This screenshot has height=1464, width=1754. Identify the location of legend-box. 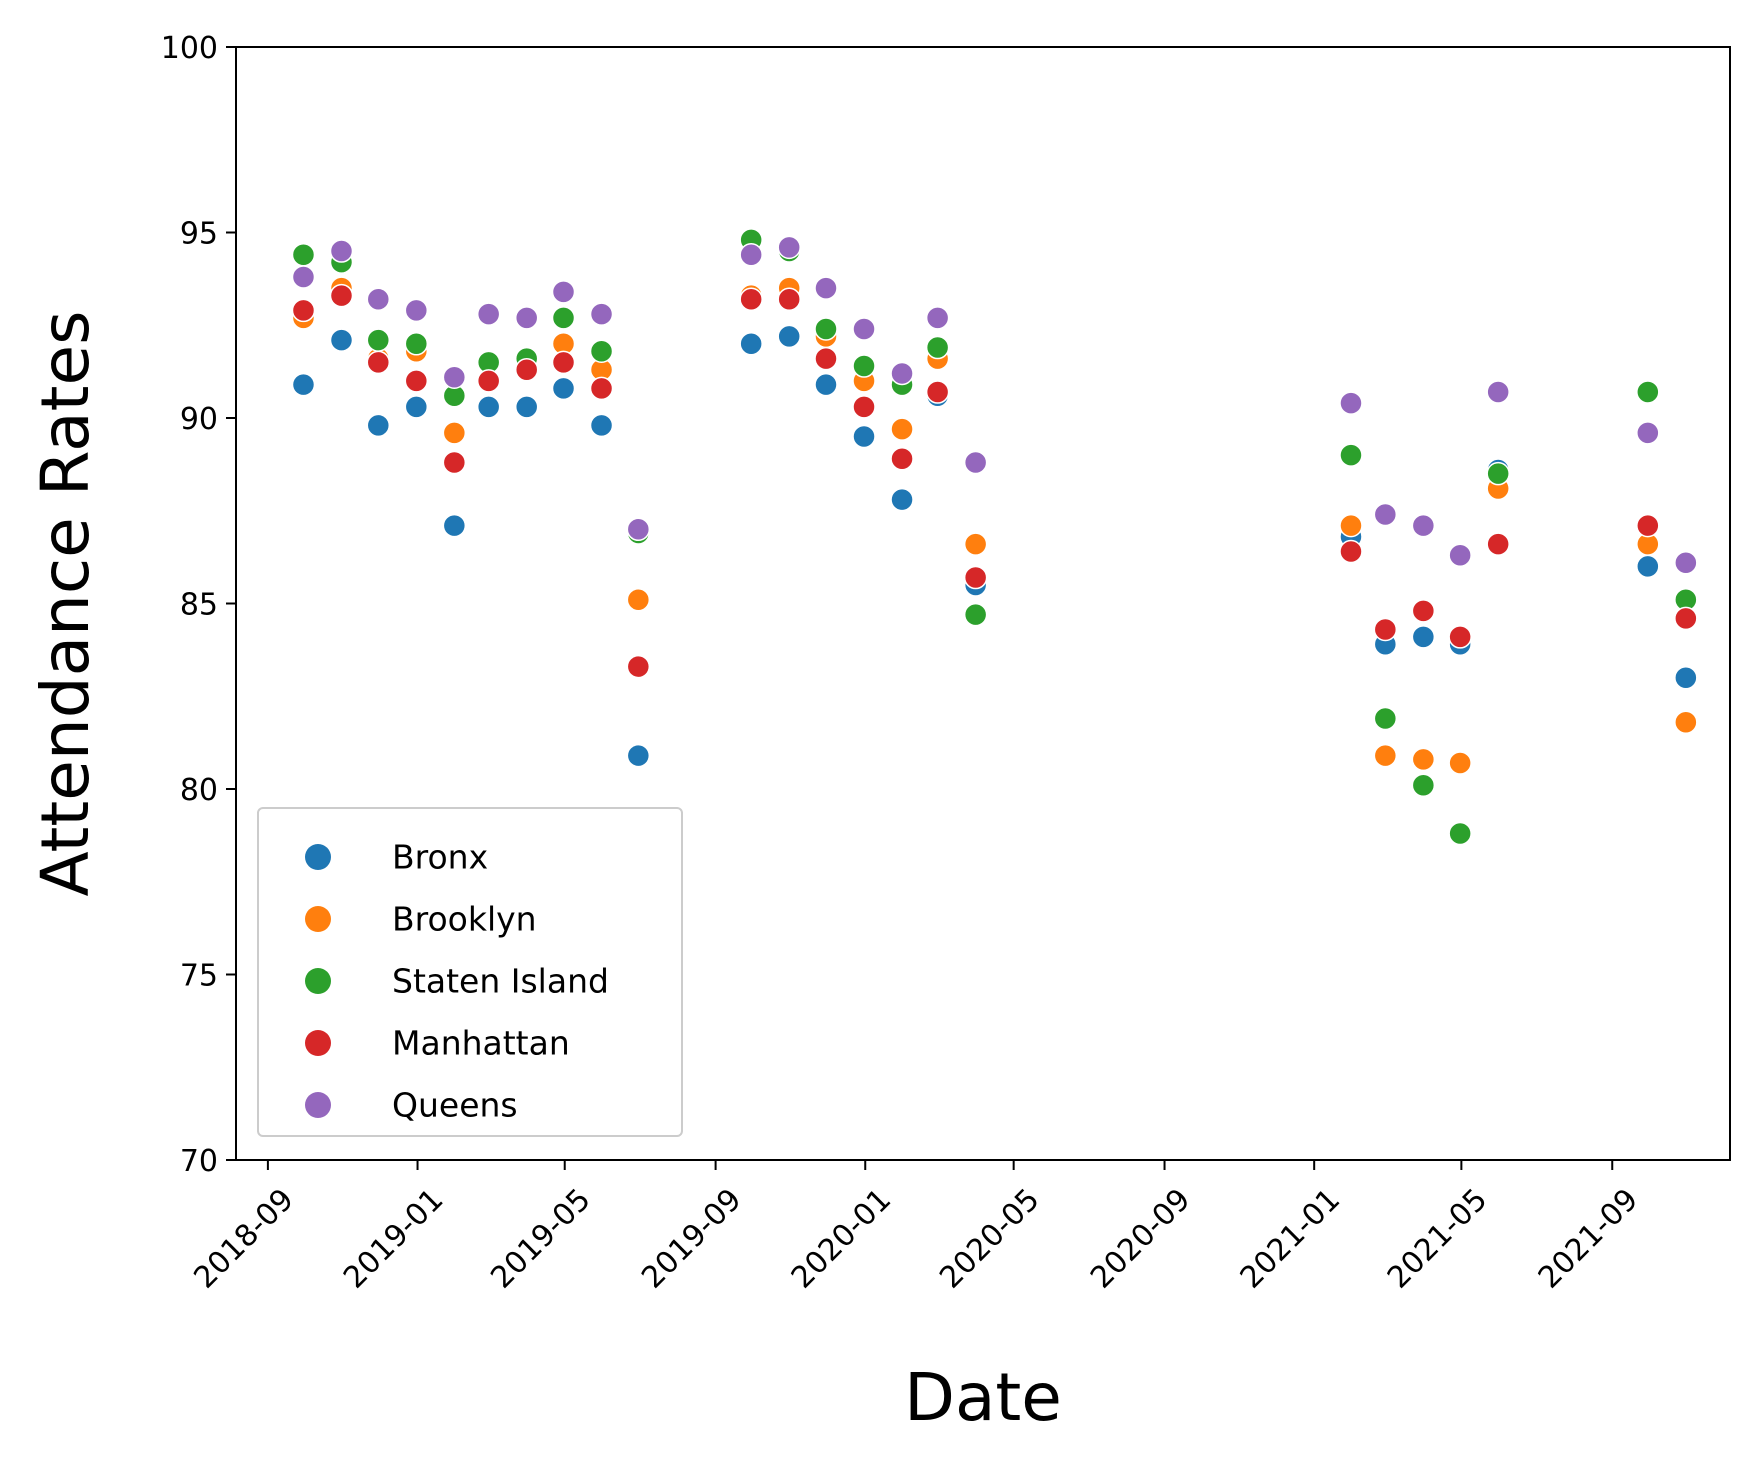
(470, 972).